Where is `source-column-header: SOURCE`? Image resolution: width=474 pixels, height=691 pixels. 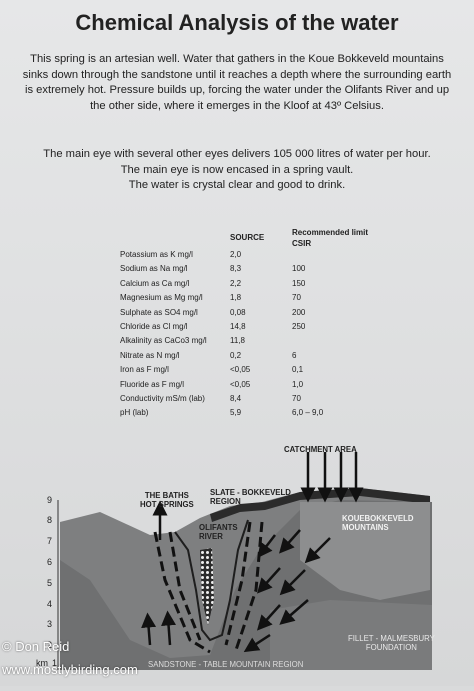
source-column-header: SOURCE is located at coordinates (247, 237).